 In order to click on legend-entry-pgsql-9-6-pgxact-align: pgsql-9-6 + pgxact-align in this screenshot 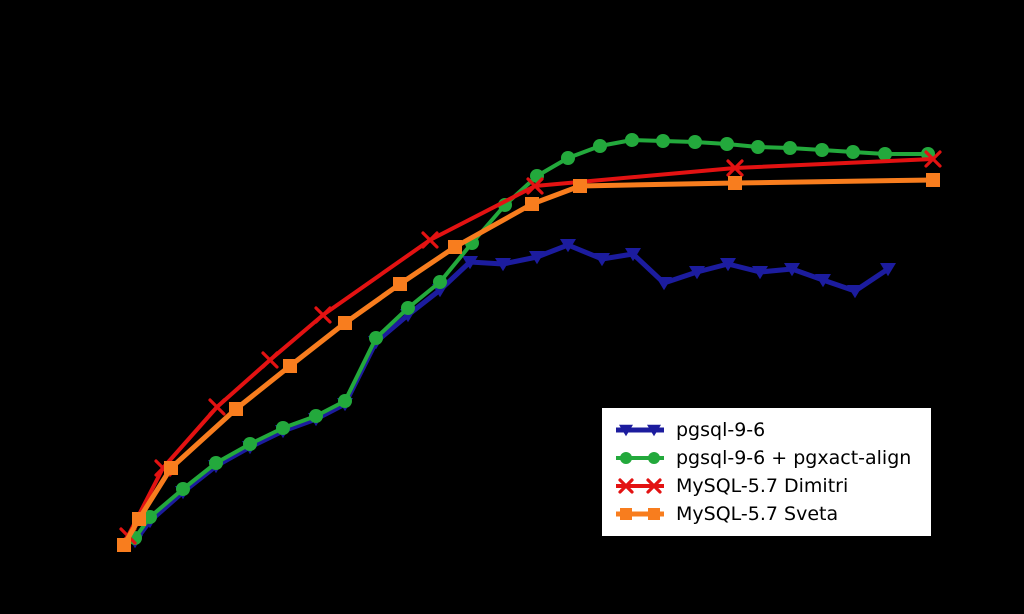, I will do `click(766, 458)`.